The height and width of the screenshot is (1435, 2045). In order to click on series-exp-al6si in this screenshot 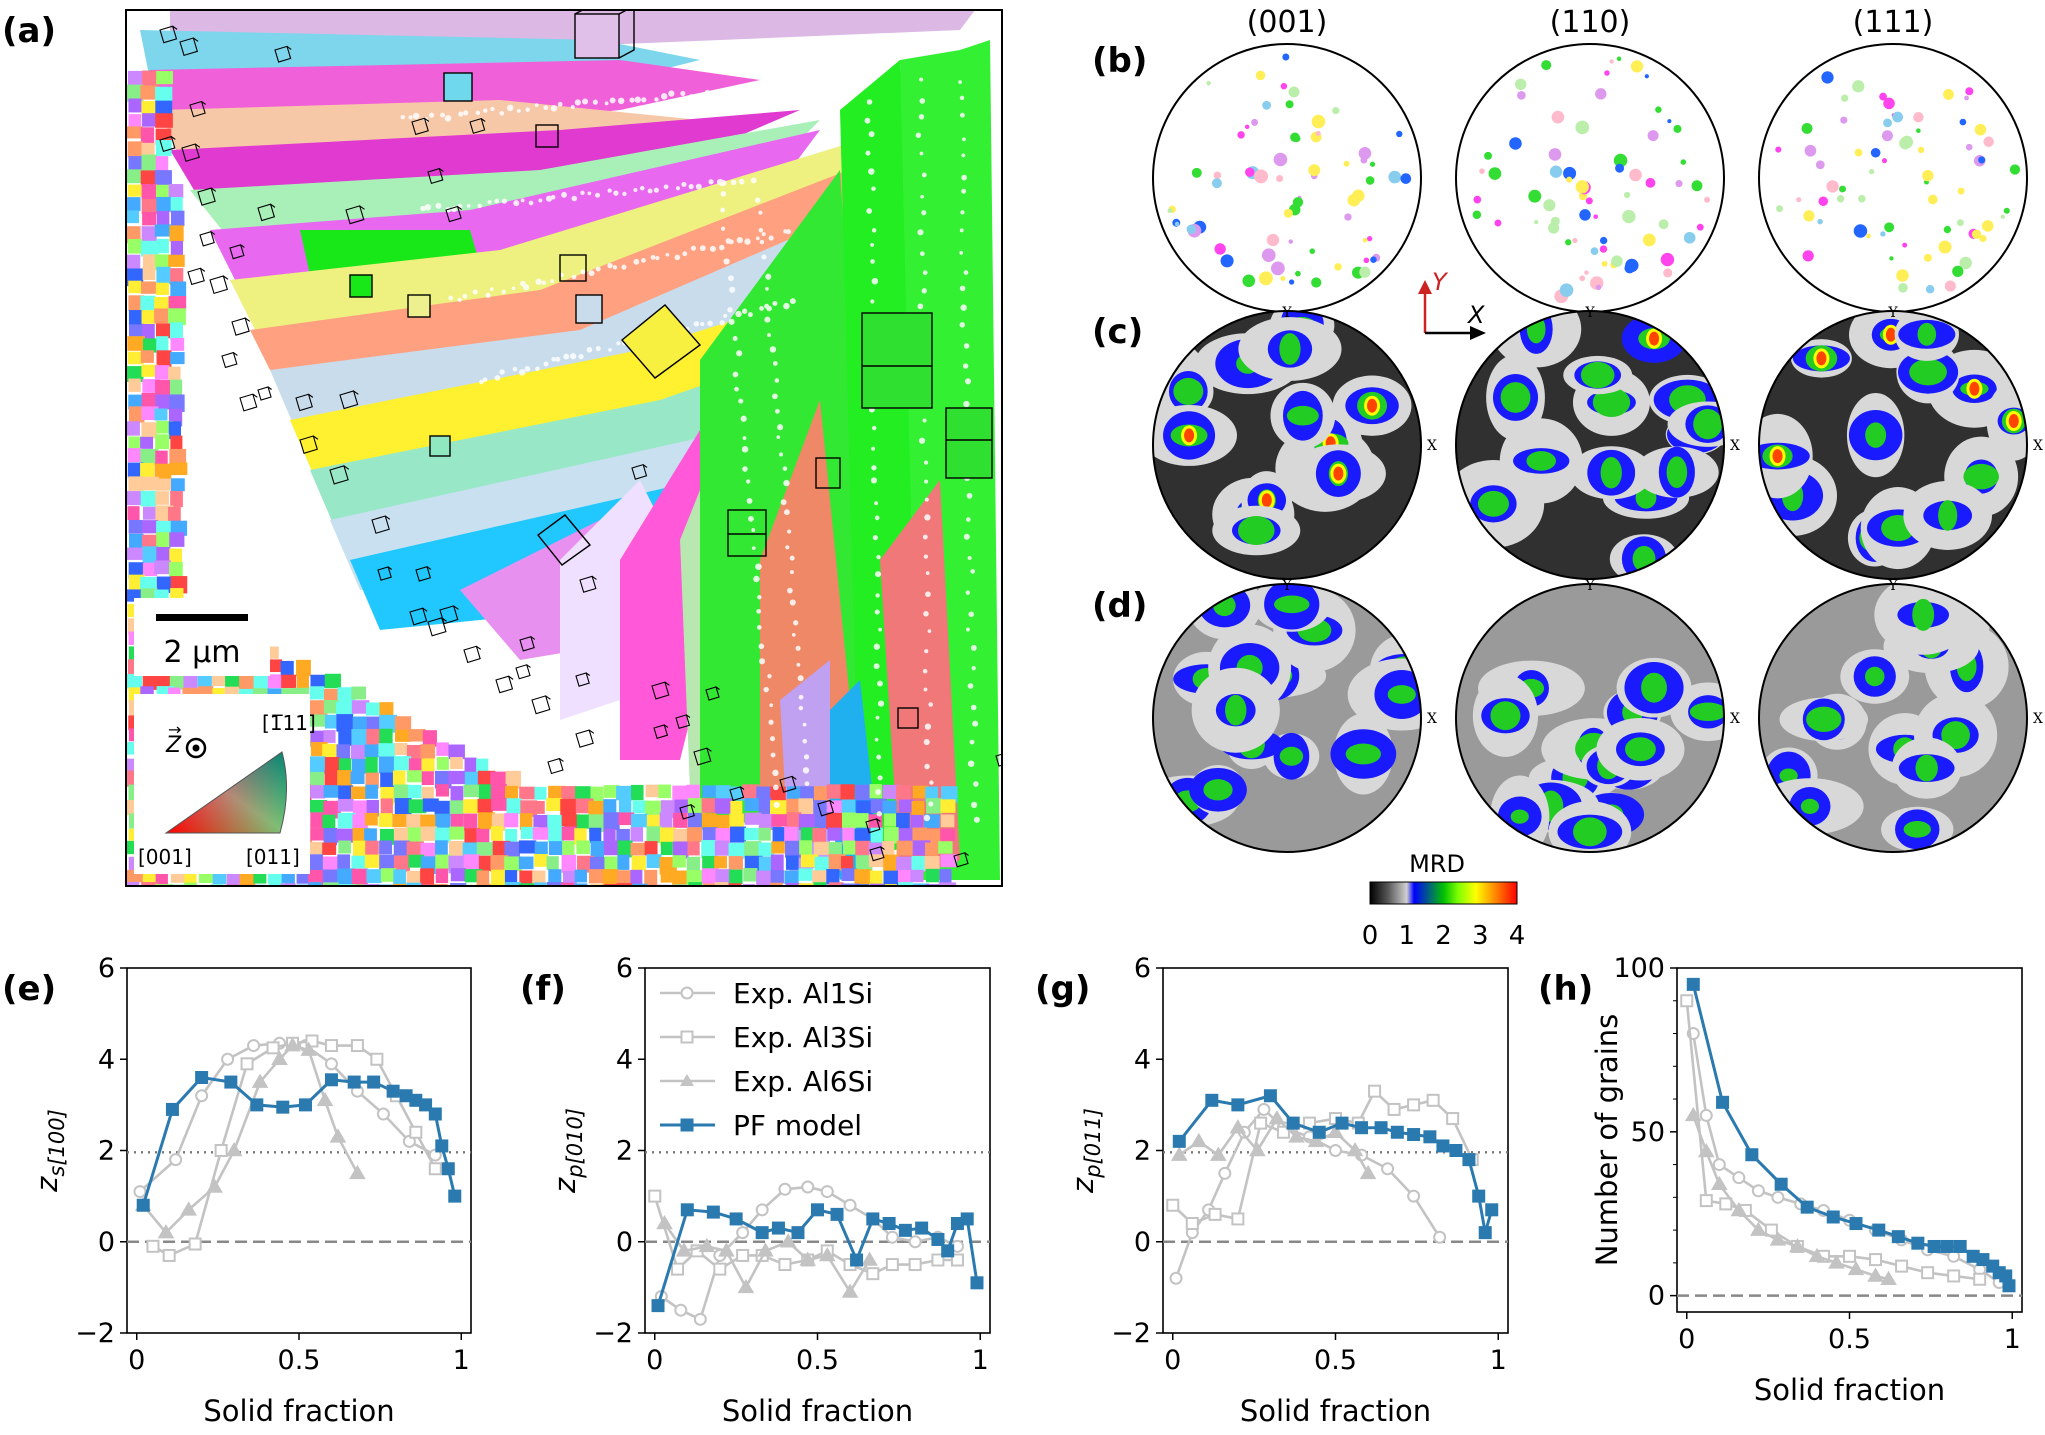, I will do `click(1790, 1195)`.